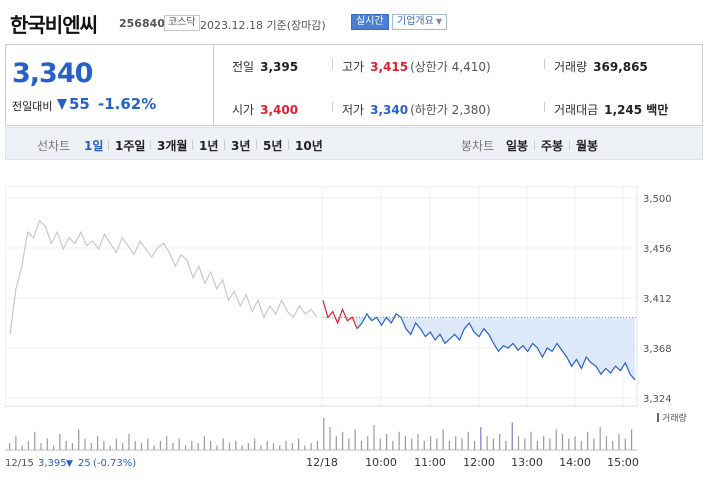  What do you see at coordinates (450, 67) in the screenshot?
I see `upper-limit: (상한가 4,410)` at bounding box center [450, 67].